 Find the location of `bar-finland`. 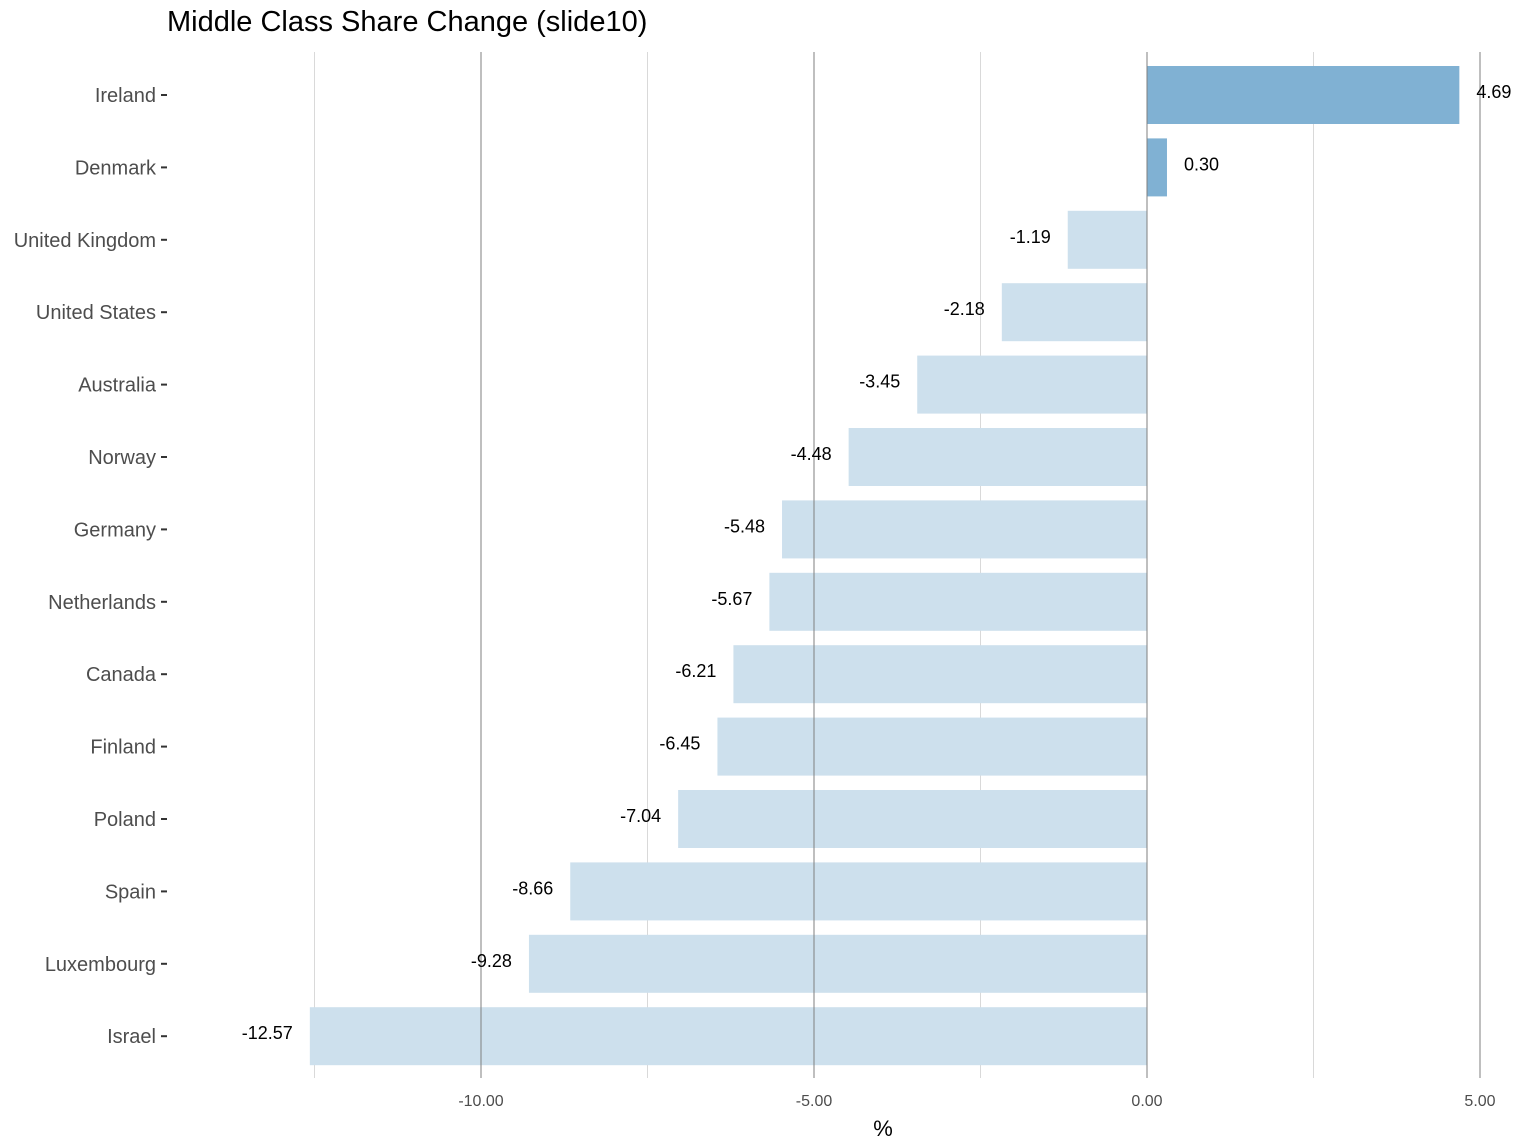

bar-finland is located at coordinates (932, 746).